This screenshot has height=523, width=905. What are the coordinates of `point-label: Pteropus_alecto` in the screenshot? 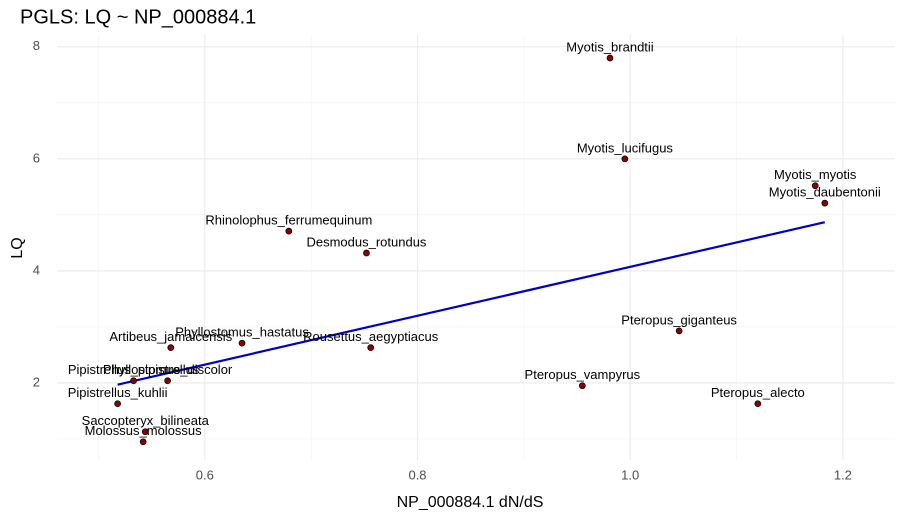 It's located at (758, 392).